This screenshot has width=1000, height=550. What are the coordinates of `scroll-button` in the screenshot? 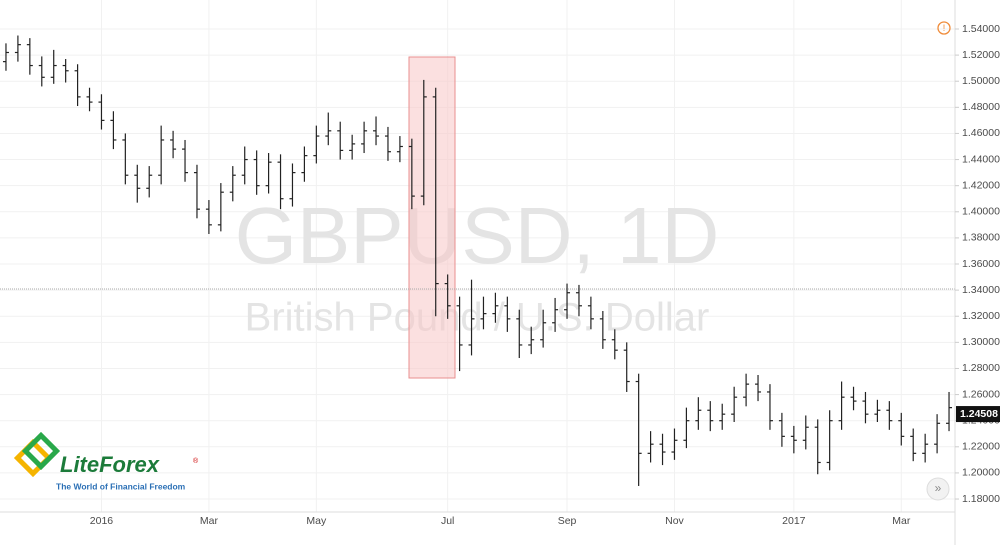 It's located at (938, 489).